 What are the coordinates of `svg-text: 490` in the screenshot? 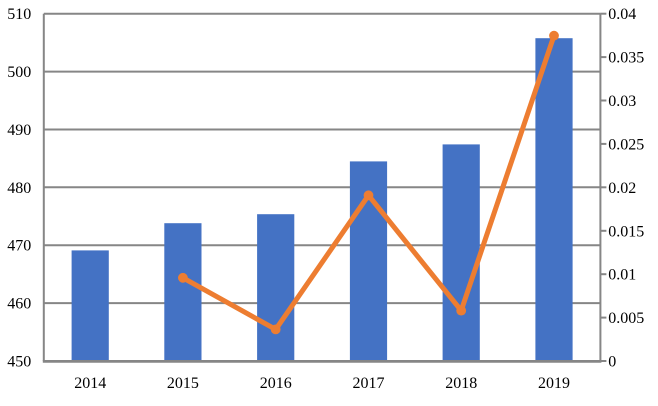 It's located at (19, 130).